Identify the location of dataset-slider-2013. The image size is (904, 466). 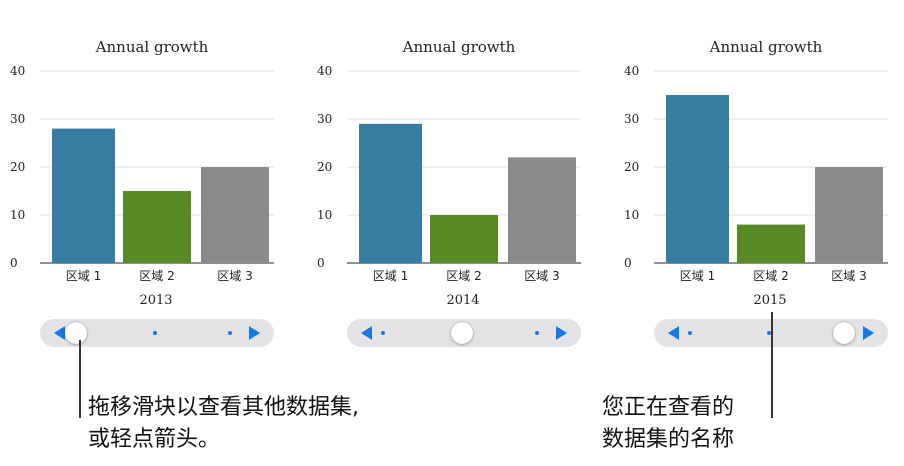
(157, 333).